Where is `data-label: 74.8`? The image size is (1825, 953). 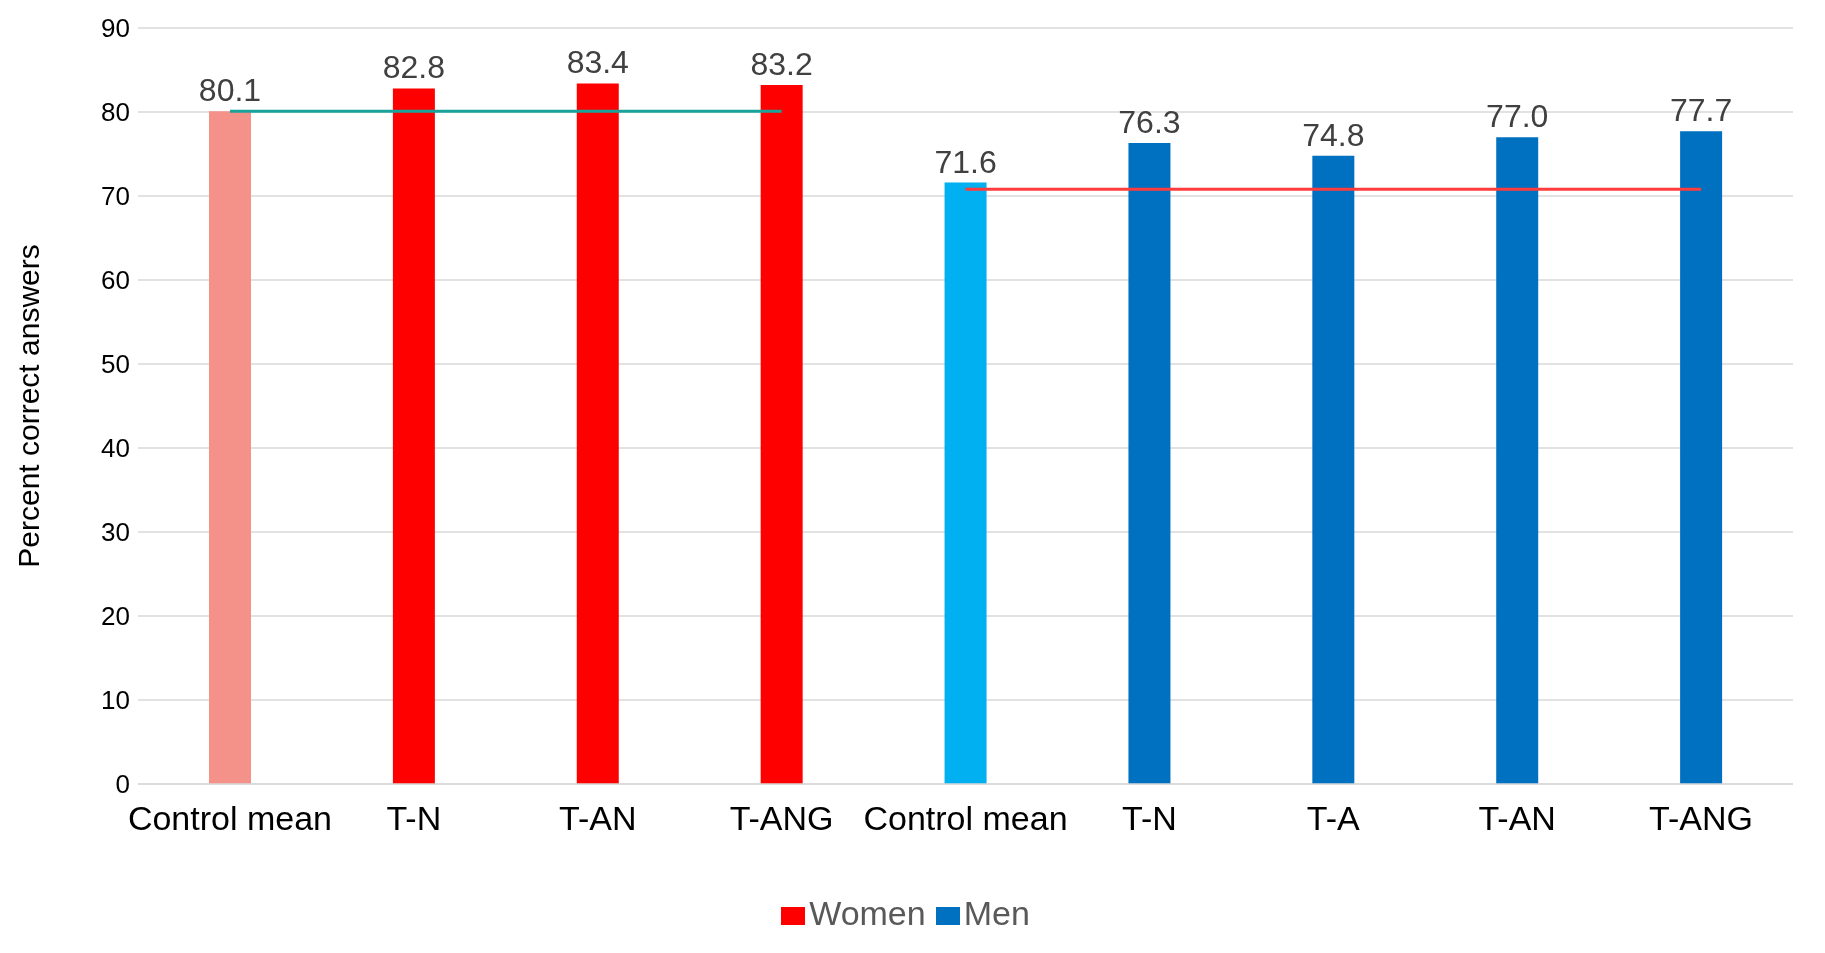 data-label: 74.8 is located at coordinates (1333, 134).